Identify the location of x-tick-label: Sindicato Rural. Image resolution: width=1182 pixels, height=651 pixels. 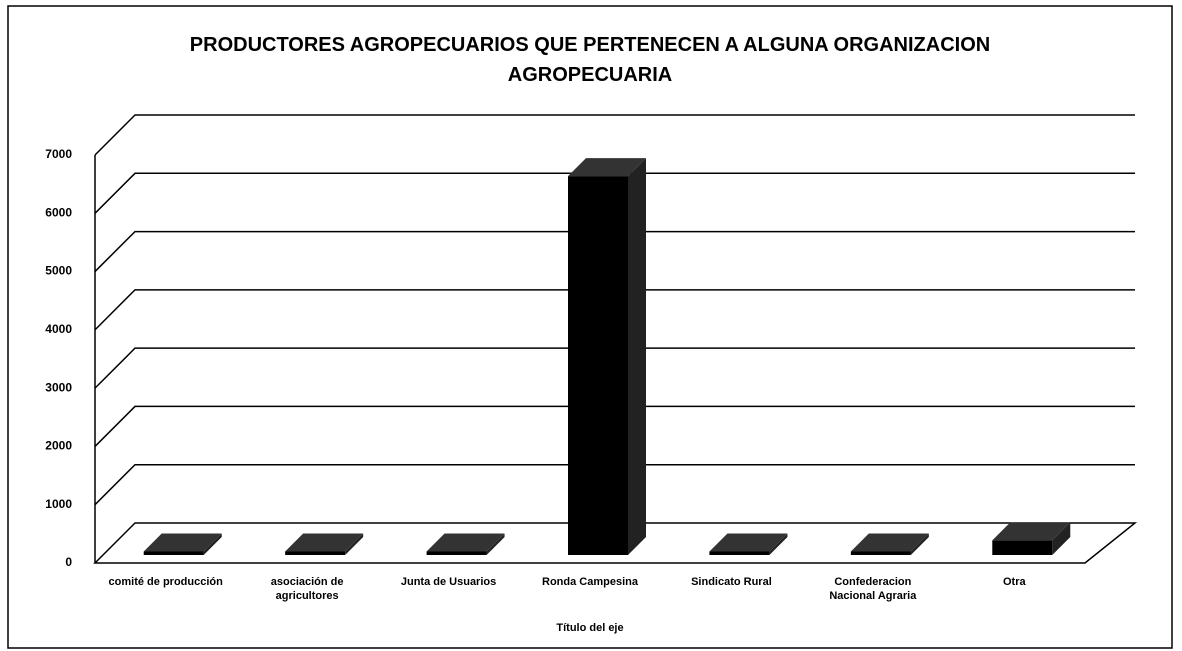
(731, 582).